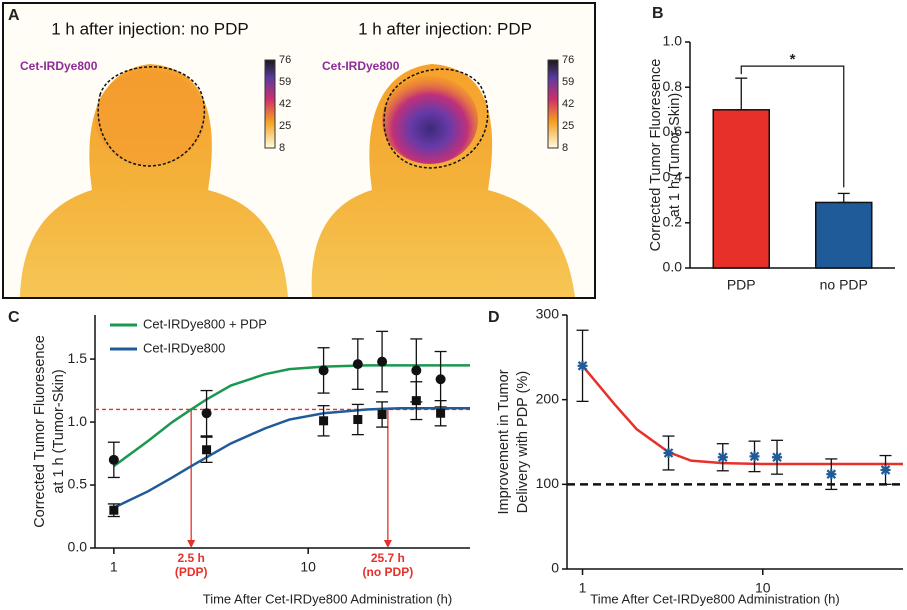 The height and width of the screenshot is (610, 907). I want to click on image-title: 1 h after injection: no PDP, so click(150, 28).